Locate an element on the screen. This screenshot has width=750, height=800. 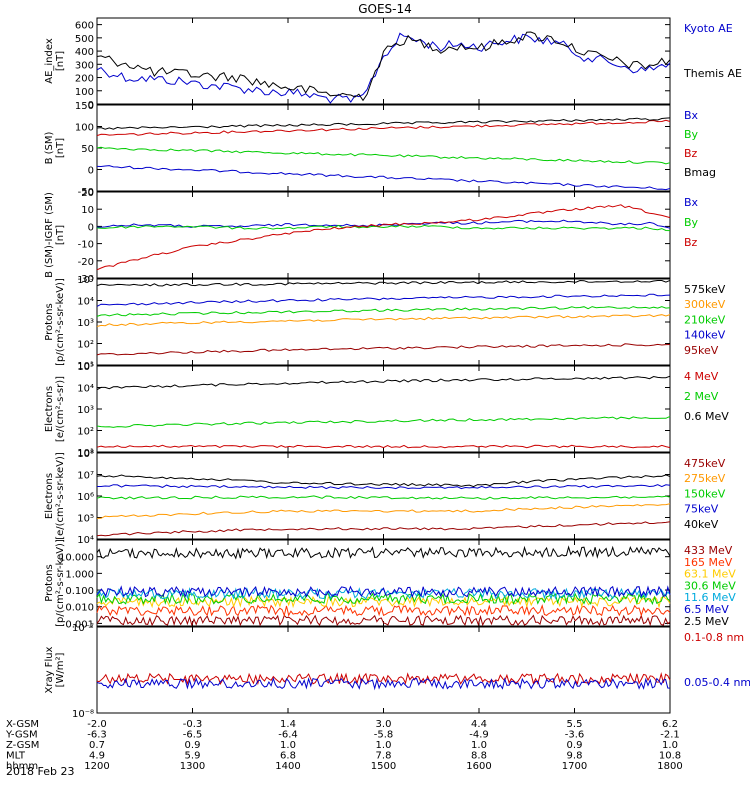
legend-entry: 475keV is located at coordinates (705, 463).